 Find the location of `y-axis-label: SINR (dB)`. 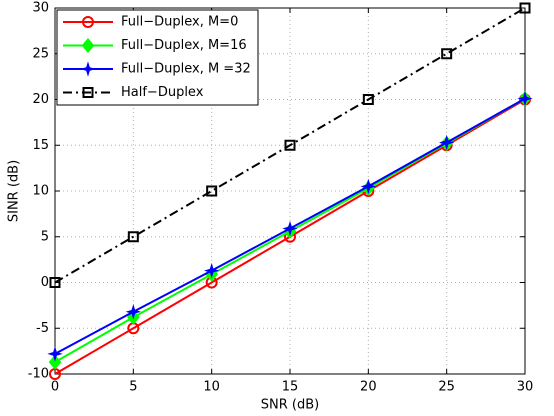

y-axis-label: SINR (dB) is located at coordinates (14, 191).